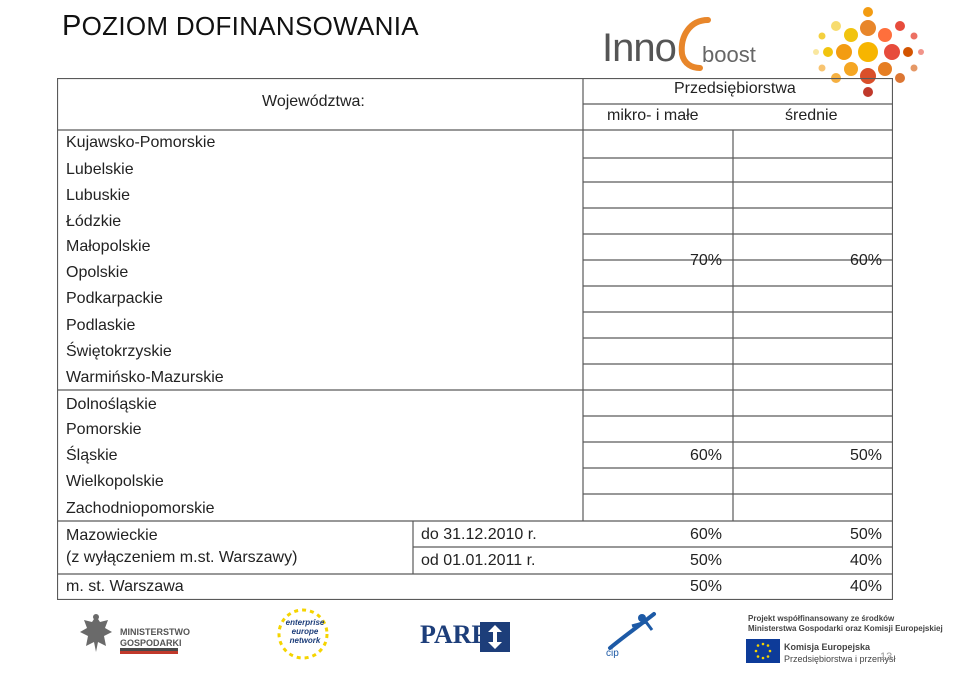  Describe the element at coordinates (97, 272) in the screenshot. I see `region-name: Opolskie` at that location.